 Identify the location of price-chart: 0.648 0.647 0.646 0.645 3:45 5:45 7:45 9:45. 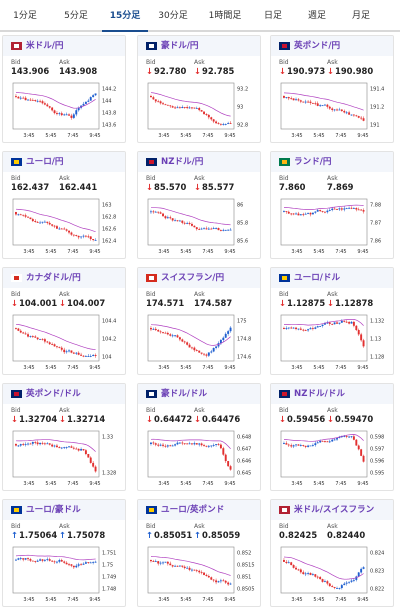
(200, 458).